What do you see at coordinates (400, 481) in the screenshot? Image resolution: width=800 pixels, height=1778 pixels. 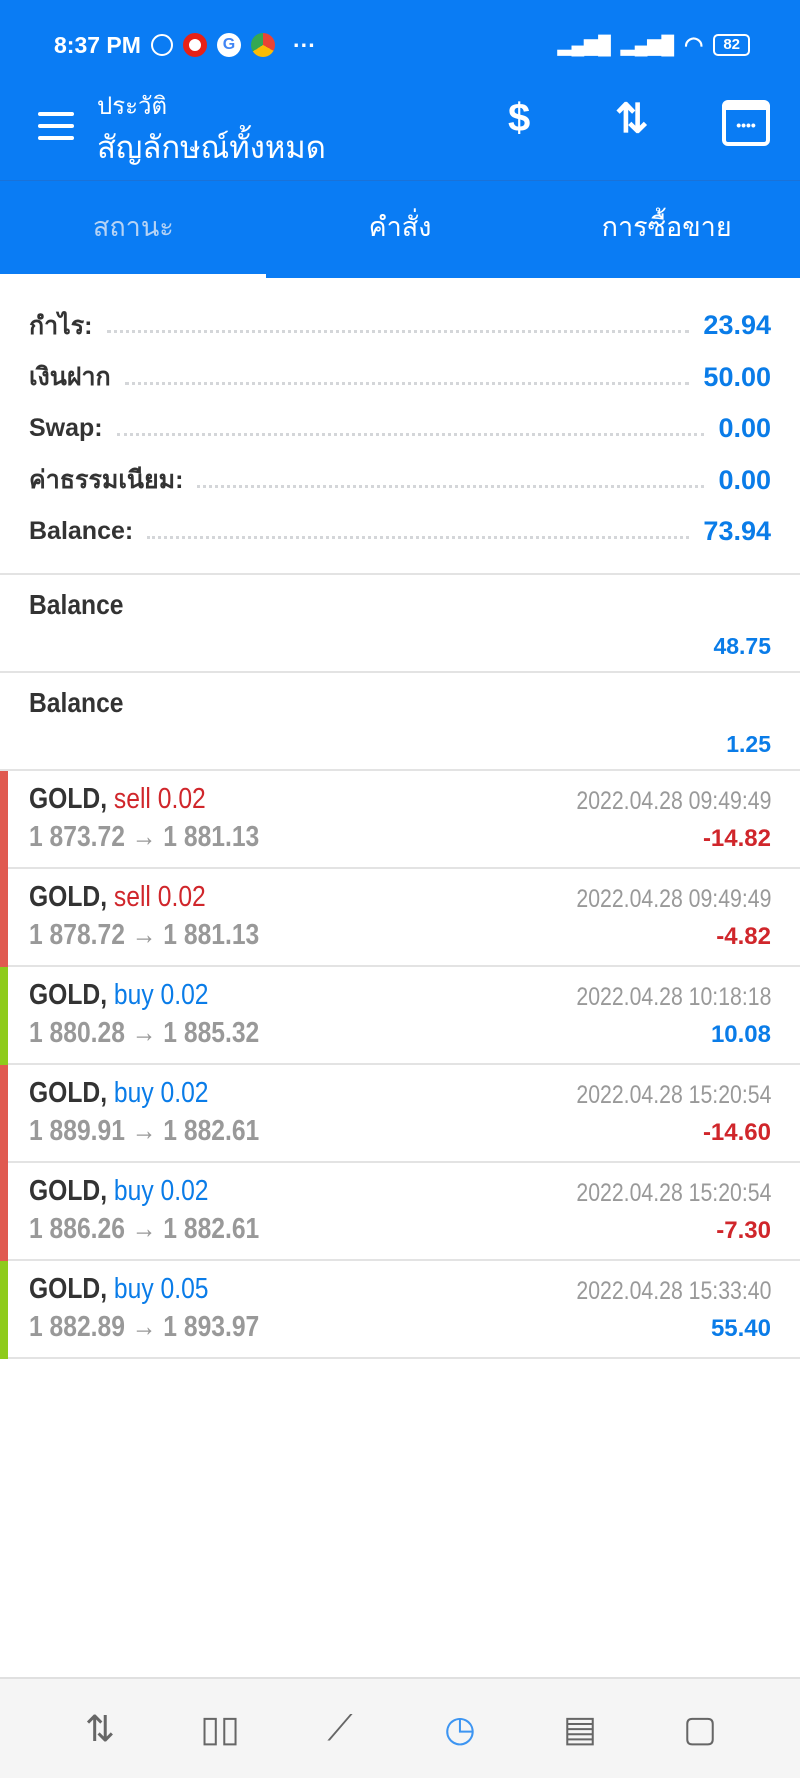 I see `summary-commission: ค่าธรรมเนียม: 0.00` at bounding box center [400, 481].